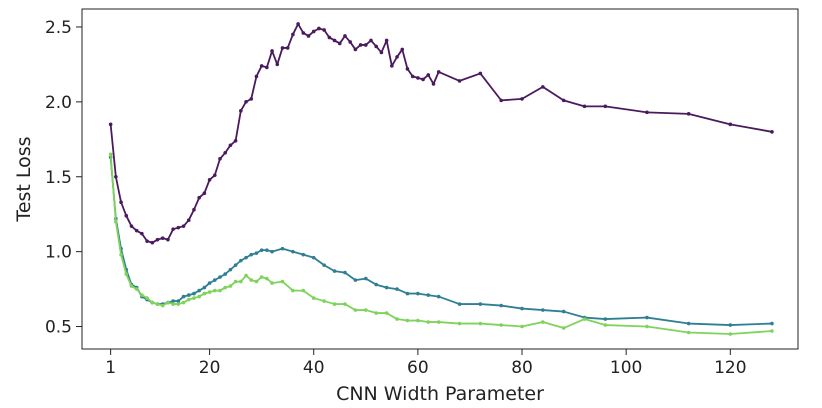 This screenshot has height=408, width=822. What do you see at coordinates (210, 368) in the screenshot?
I see `x-tick-label: 20` at bounding box center [210, 368].